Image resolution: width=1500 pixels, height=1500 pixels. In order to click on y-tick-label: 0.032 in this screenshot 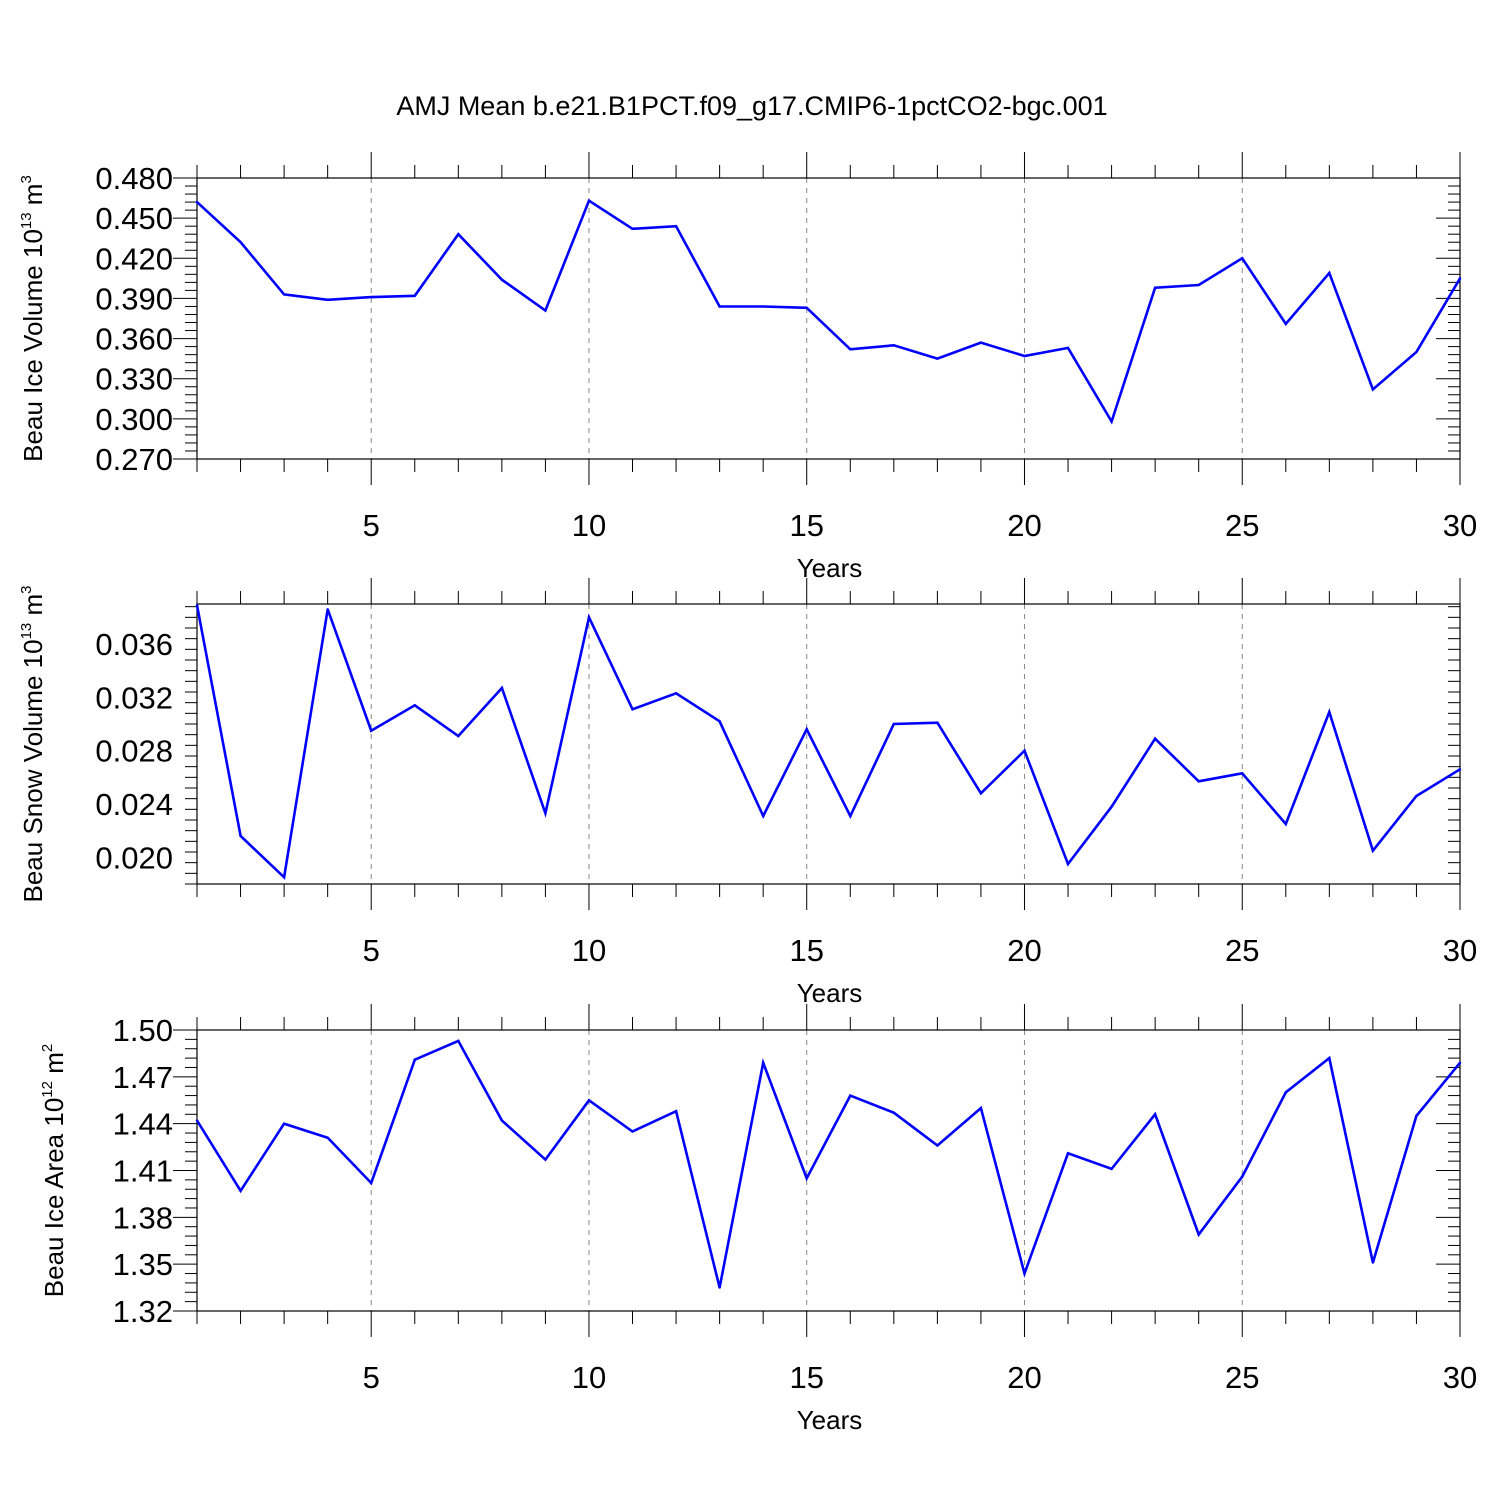, I will do `click(134, 697)`.